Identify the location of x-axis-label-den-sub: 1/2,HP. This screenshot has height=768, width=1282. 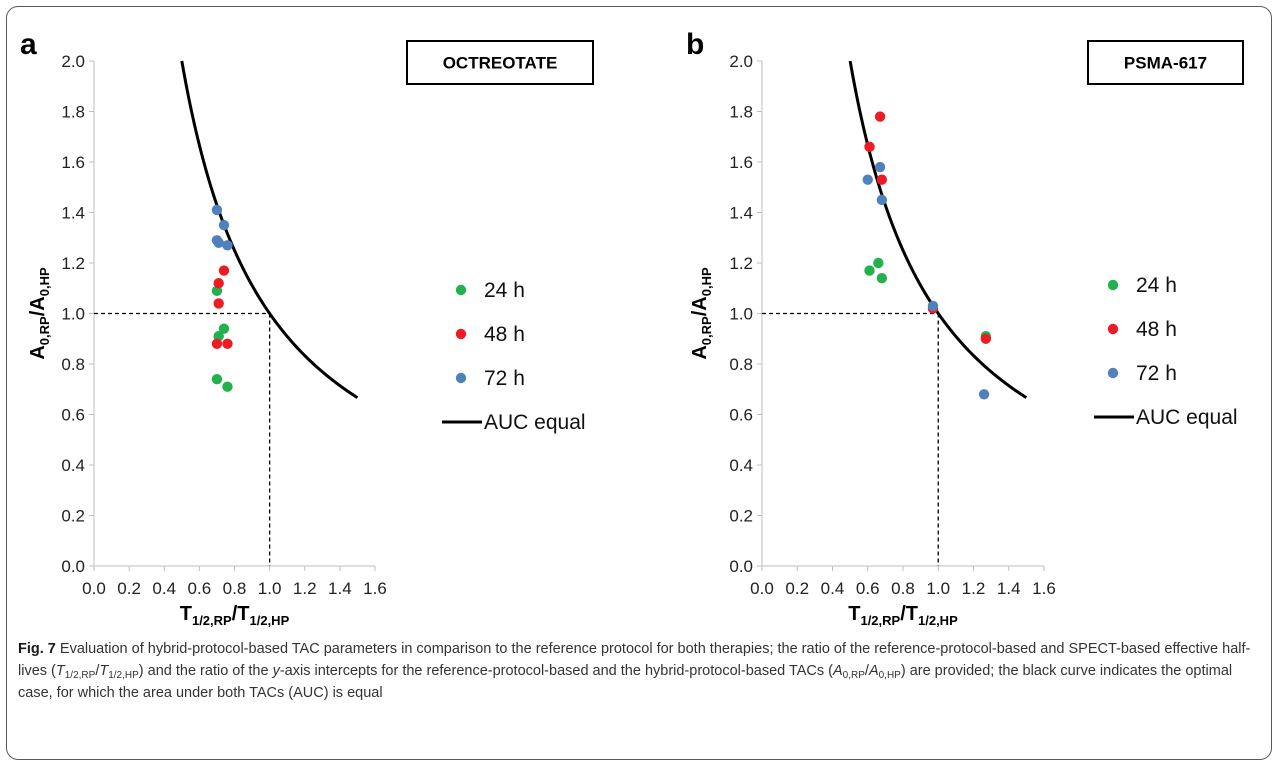
(938, 620).